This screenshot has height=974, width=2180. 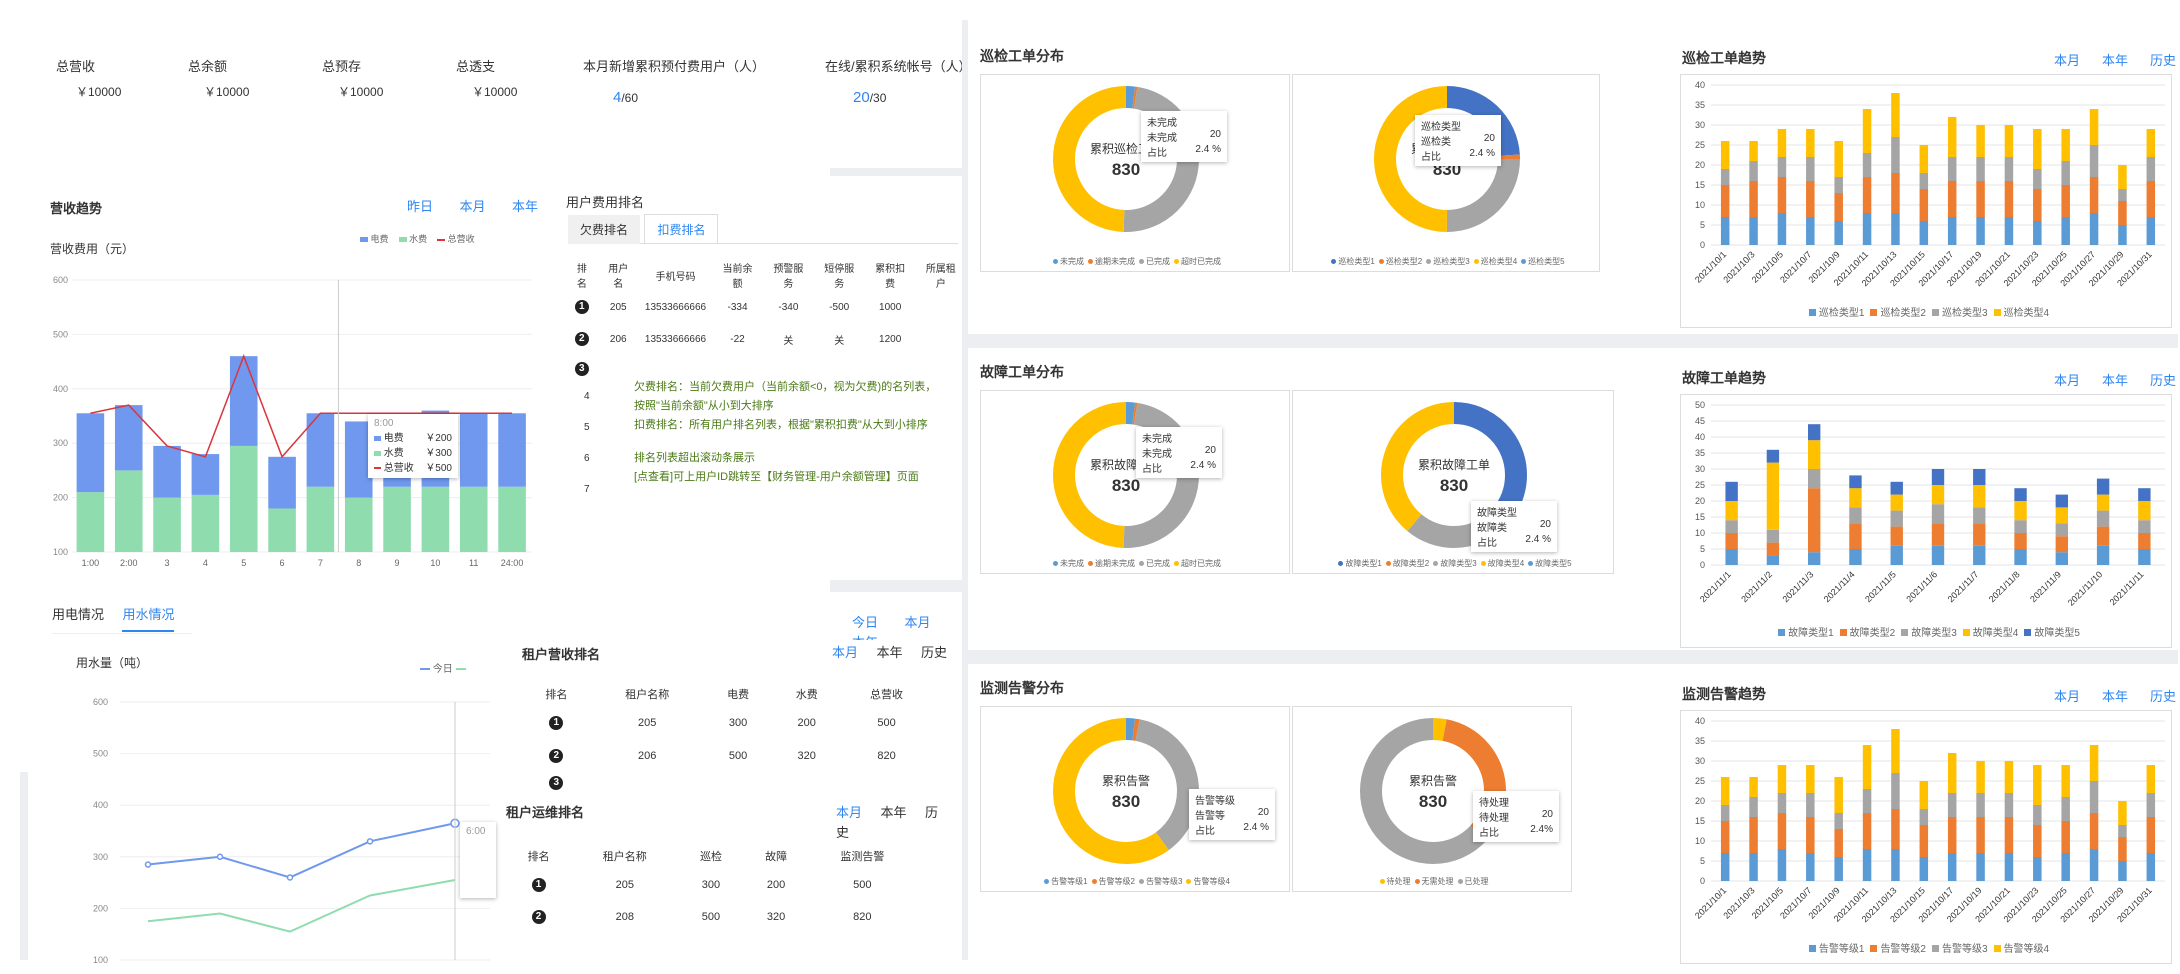 I want to click on column-header: 所属租户, so click(x=940, y=277).